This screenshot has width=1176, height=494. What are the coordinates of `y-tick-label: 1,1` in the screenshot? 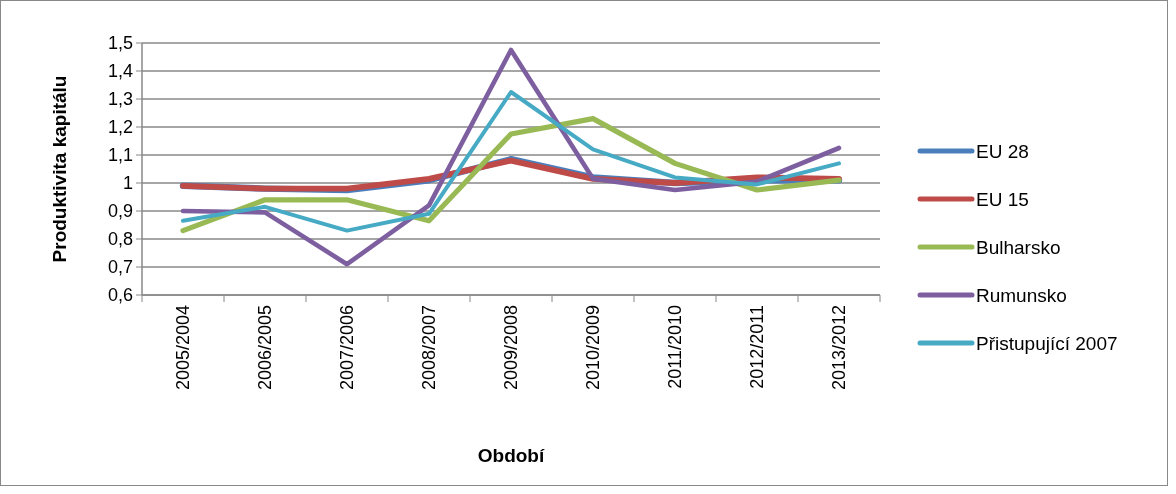 It's located at (120, 155).